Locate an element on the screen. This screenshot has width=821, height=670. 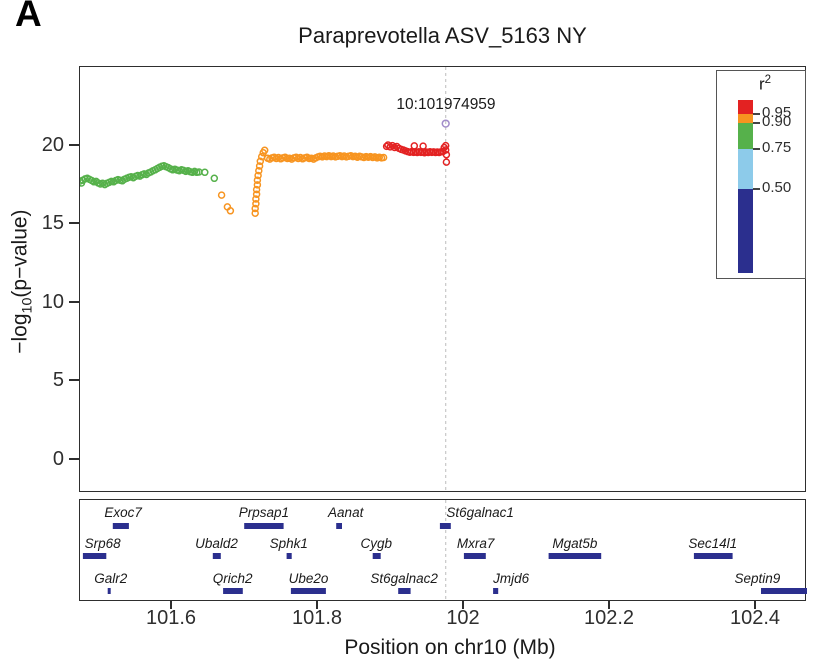
x-tick-label: 102.2 is located at coordinates (609, 618).